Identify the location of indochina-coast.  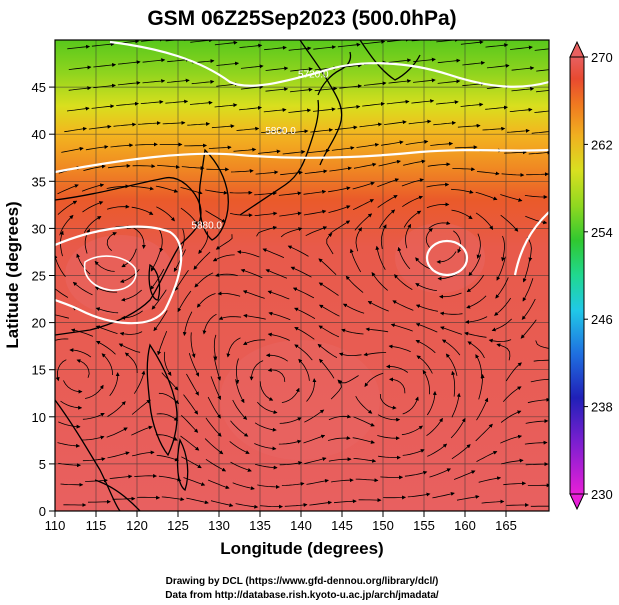
(88, 455).